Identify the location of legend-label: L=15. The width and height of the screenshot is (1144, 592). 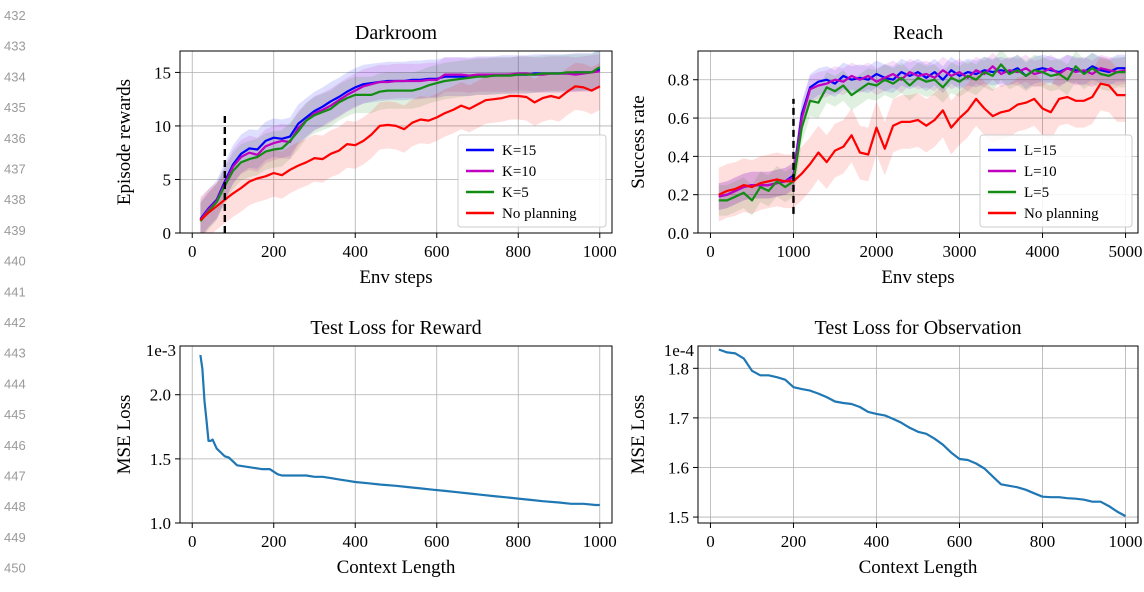
(1040, 151).